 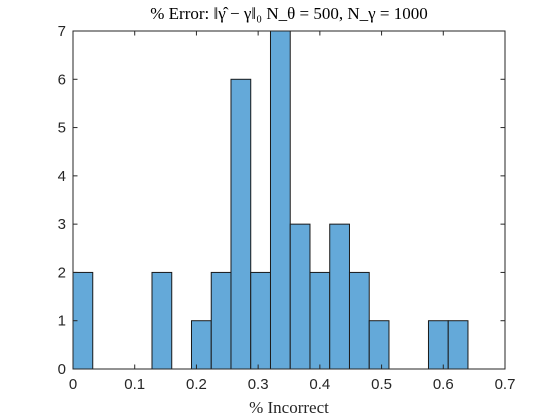 What do you see at coordinates (505, 384) in the screenshot?
I see `x-tick-label: 0.7` at bounding box center [505, 384].